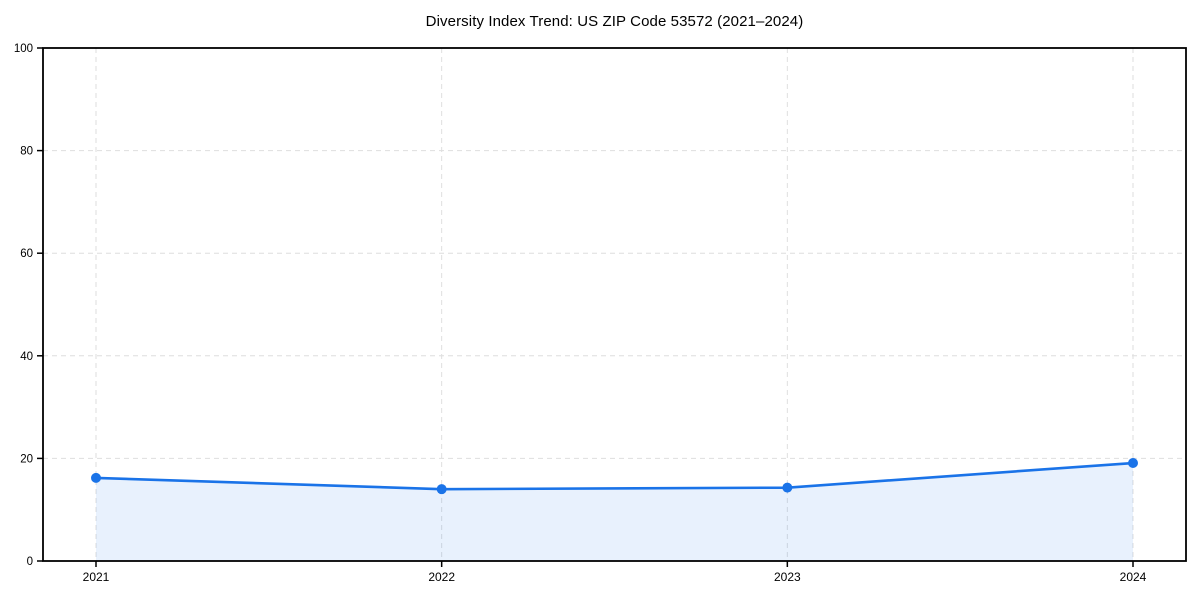 This screenshot has height=600, width=1200. Describe the element at coordinates (1133, 463) in the screenshot. I see `data-point-2024` at that location.